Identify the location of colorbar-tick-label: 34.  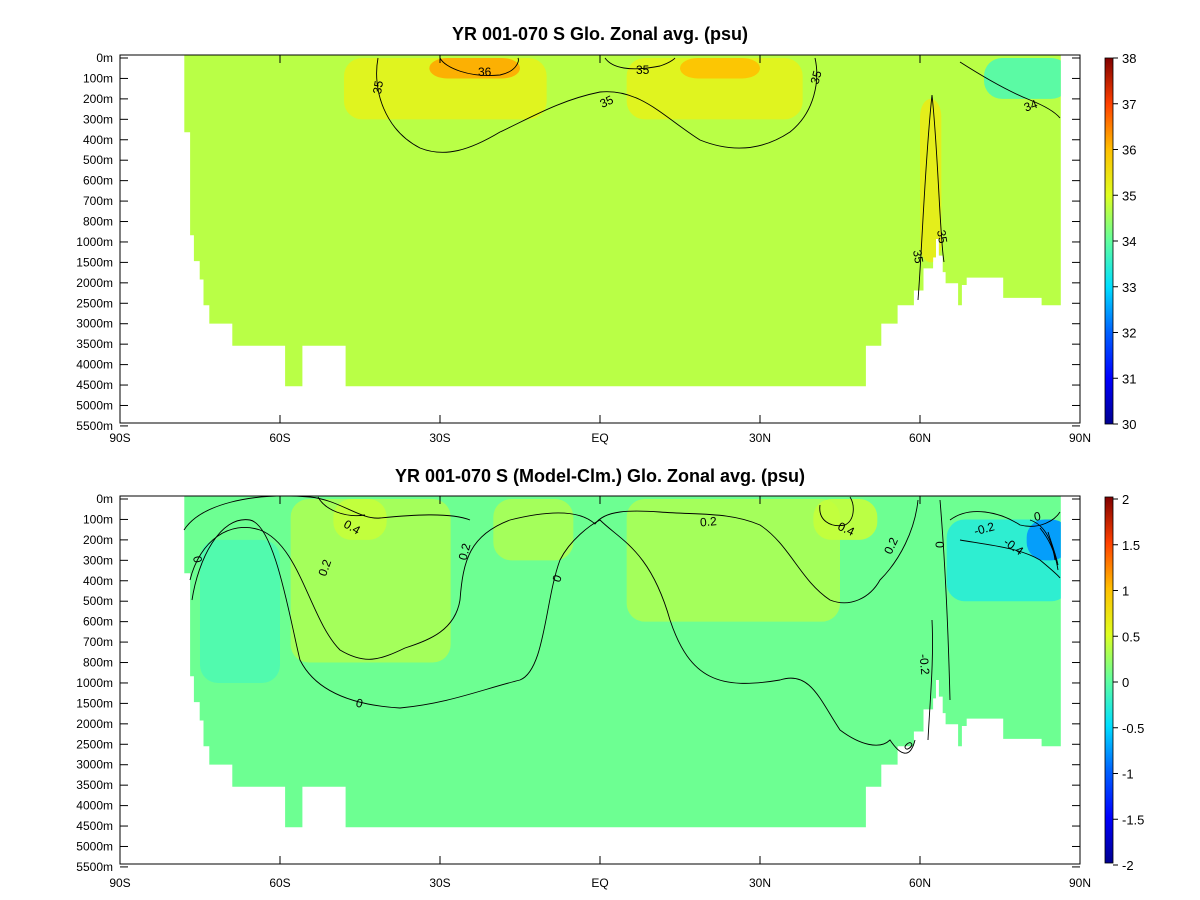
(1129, 241).